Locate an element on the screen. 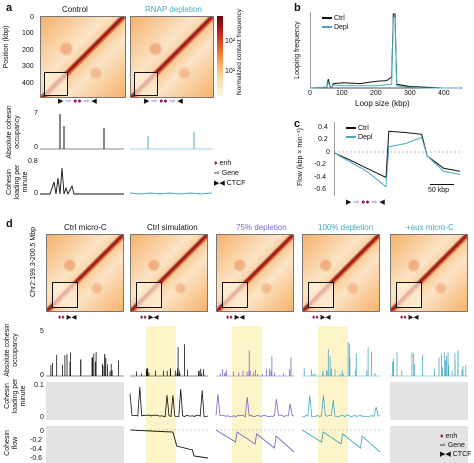  panel-b-xtick: 400 is located at coordinates (444, 93).